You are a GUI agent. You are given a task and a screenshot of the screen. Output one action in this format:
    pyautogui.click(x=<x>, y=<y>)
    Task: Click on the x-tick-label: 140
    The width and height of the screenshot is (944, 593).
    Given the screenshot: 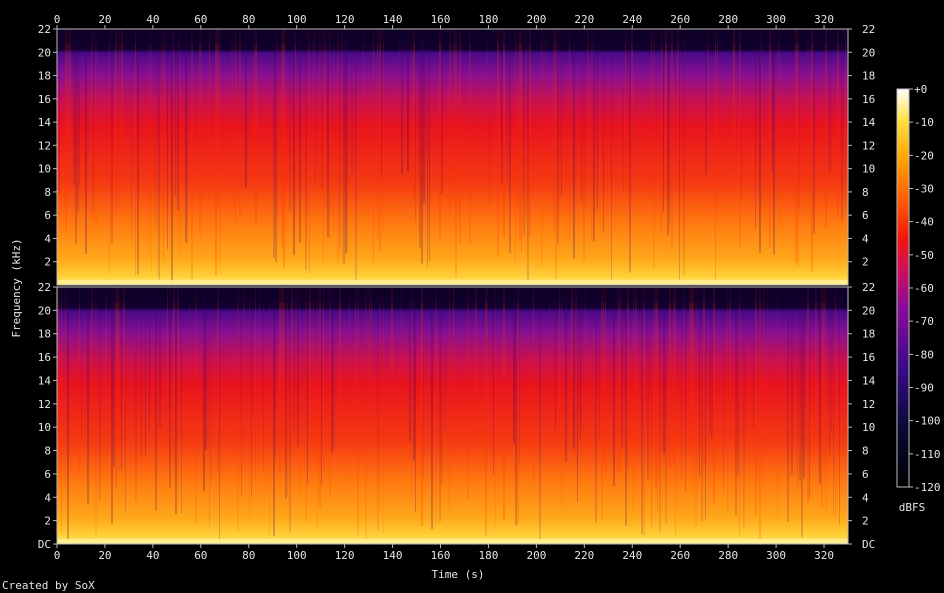 What is the action you would take?
    pyautogui.click(x=393, y=19)
    